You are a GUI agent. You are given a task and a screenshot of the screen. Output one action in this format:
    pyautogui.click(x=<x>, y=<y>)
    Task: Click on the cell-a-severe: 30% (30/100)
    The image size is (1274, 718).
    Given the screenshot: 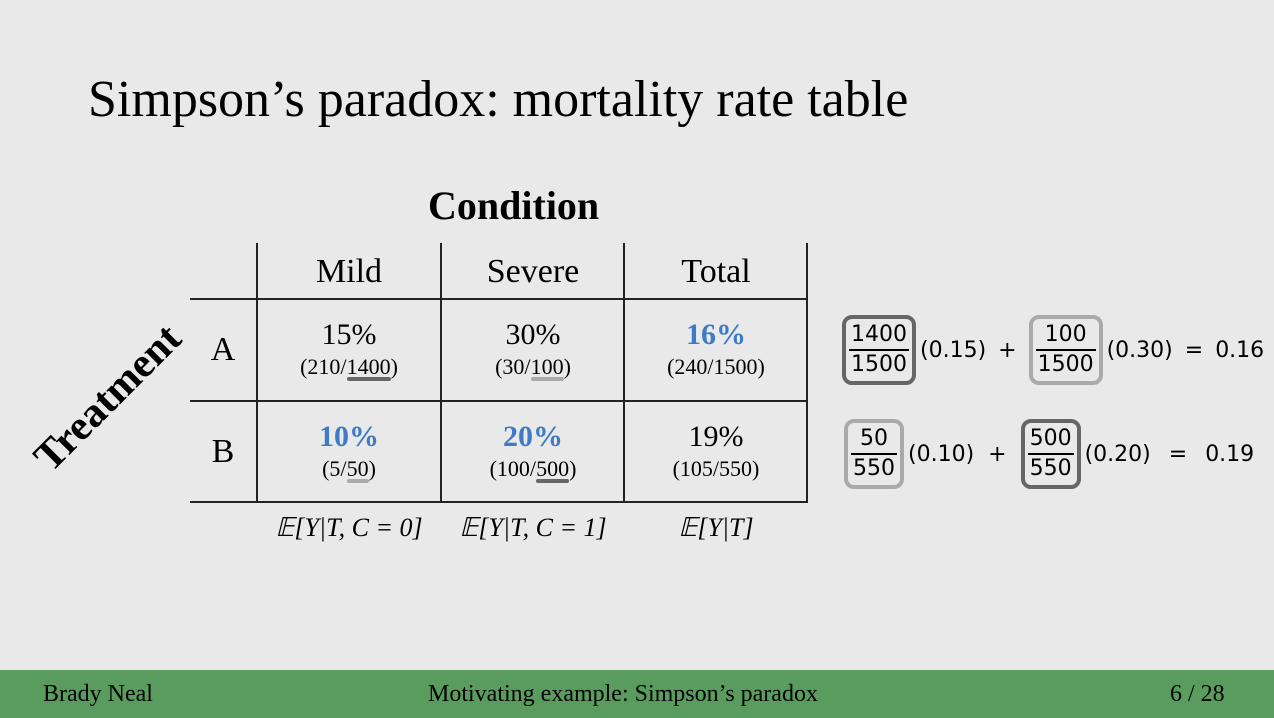 What is the action you would take?
    pyautogui.click(x=533, y=350)
    